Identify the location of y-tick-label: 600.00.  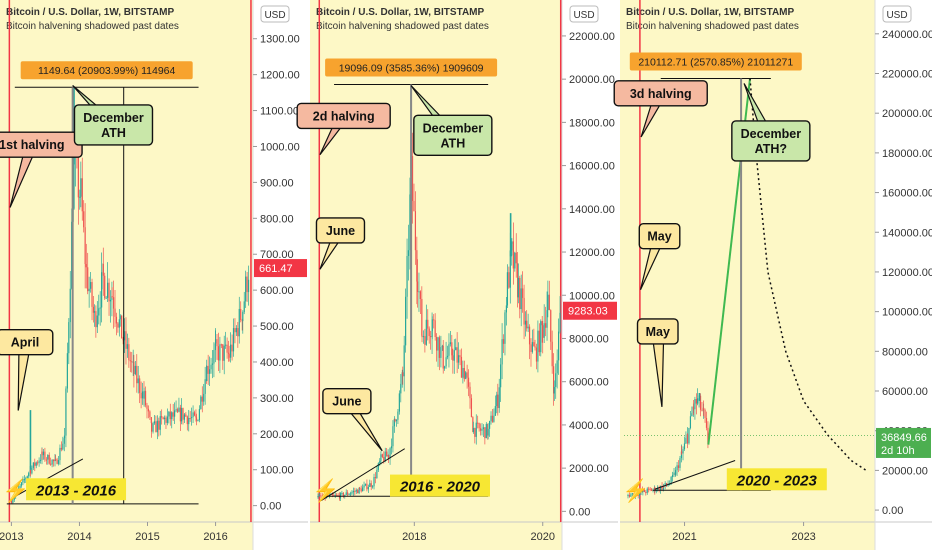
(277, 291).